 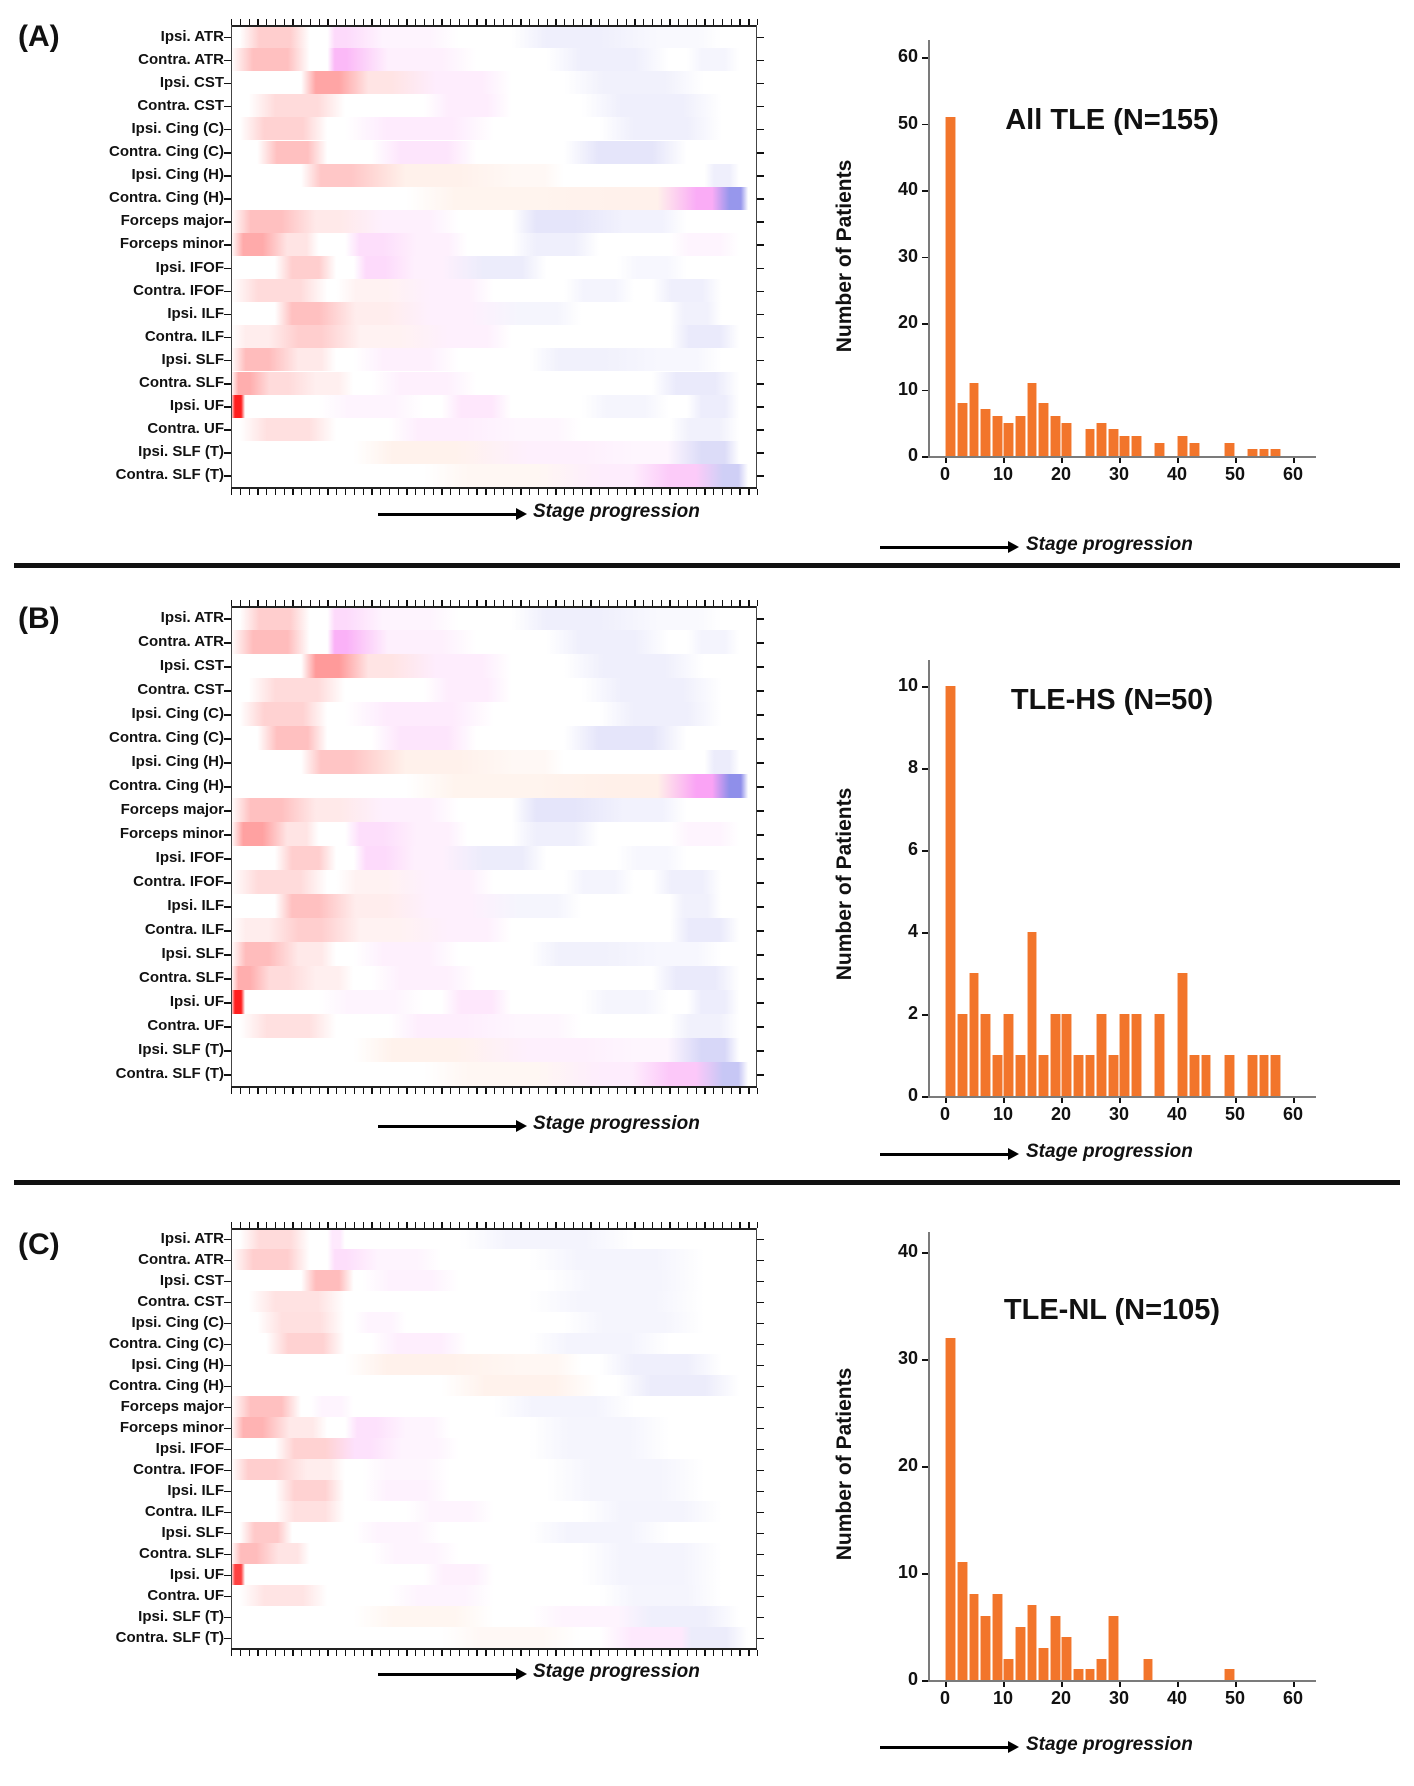 What do you see at coordinates (912, 849) in the screenshot?
I see `y-tick-label: 6` at bounding box center [912, 849].